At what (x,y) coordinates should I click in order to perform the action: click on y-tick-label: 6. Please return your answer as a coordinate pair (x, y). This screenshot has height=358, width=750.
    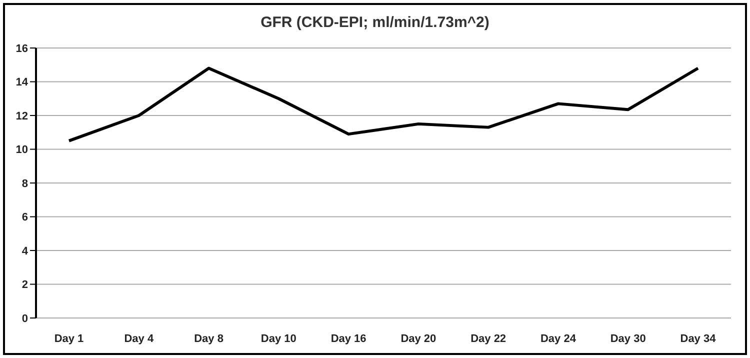
    Looking at the image, I should click on (25, 218).